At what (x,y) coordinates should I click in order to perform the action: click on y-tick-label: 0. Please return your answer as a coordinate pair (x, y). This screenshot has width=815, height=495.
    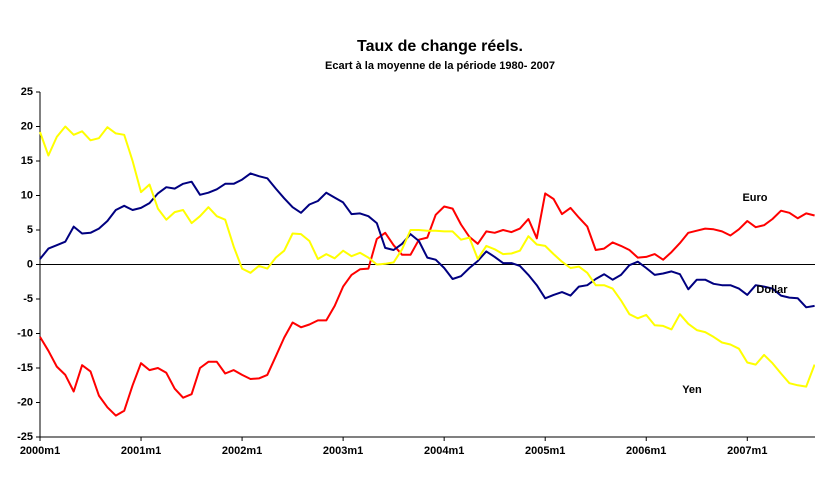
    Looking at the image, I should click on (30, 264).